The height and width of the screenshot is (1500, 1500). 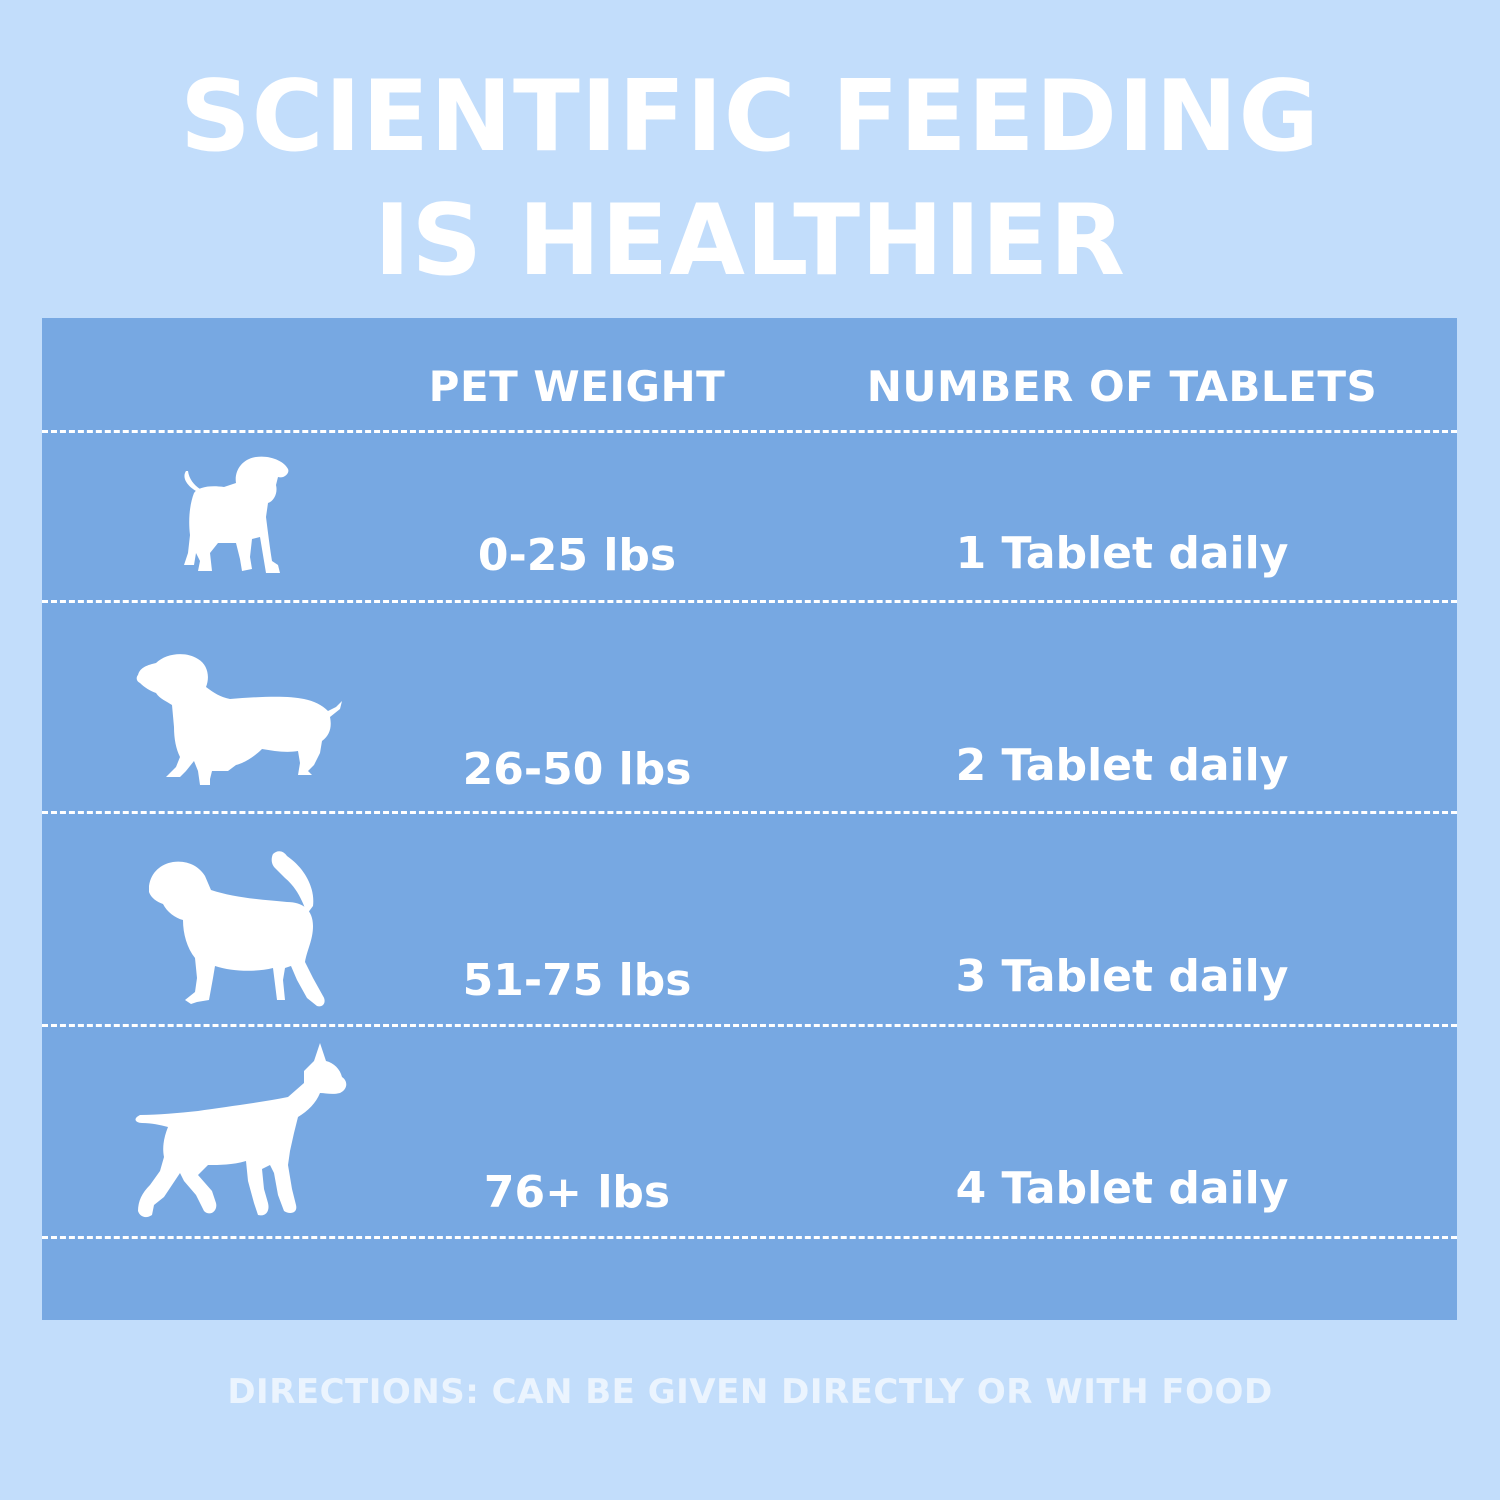 What do you see at coordinates (577, 980) in the screenshot?
I see `weight-value: 51-75 lbs` at bounding box center [577, 980].